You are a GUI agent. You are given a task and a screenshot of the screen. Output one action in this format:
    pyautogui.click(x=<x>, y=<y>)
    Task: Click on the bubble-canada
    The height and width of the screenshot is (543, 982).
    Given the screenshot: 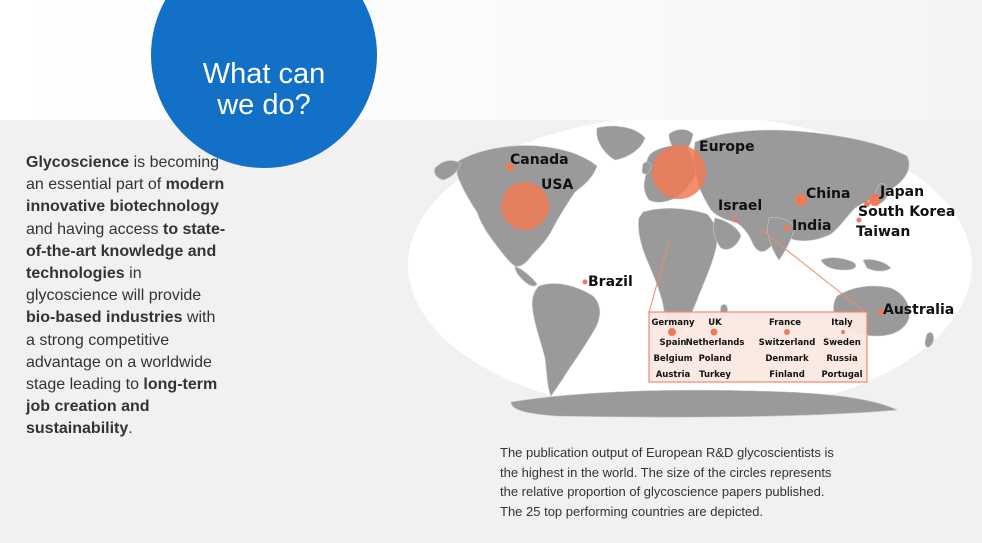 What is the action you would take?
    pyautogui.click(x=510, y=167)
    